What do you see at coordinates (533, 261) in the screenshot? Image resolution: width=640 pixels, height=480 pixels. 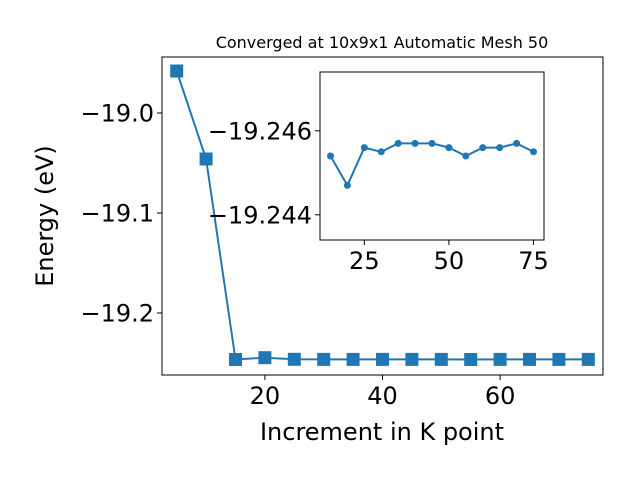 I see `inset-x-tick-label: 75` at bounding box center [533, 261].